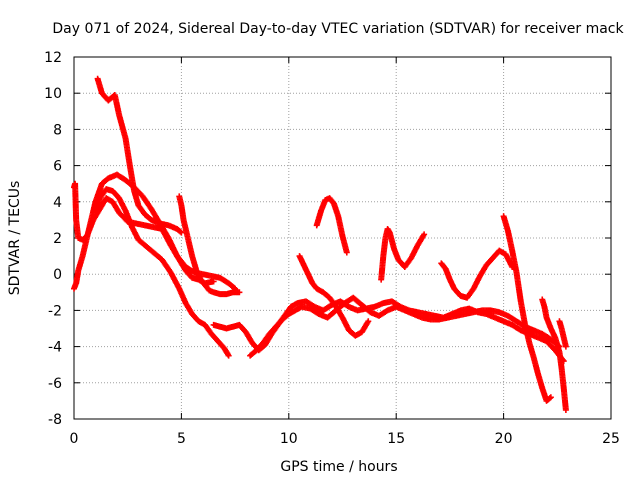 This screenshot has height=480, width=640. What do you see at coordinates (57, 167) in the screenshot?
I see `y-tick-label: 6` at bounding box center [57, 167].